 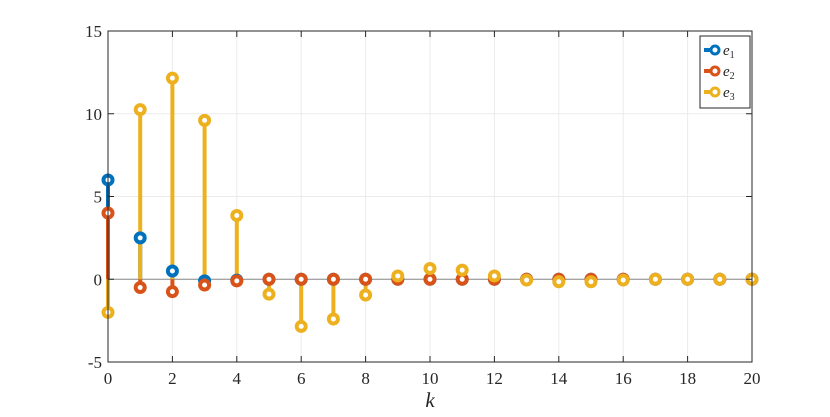 I want to click on legend-item-e2: e2, so click(x=719, y=73).